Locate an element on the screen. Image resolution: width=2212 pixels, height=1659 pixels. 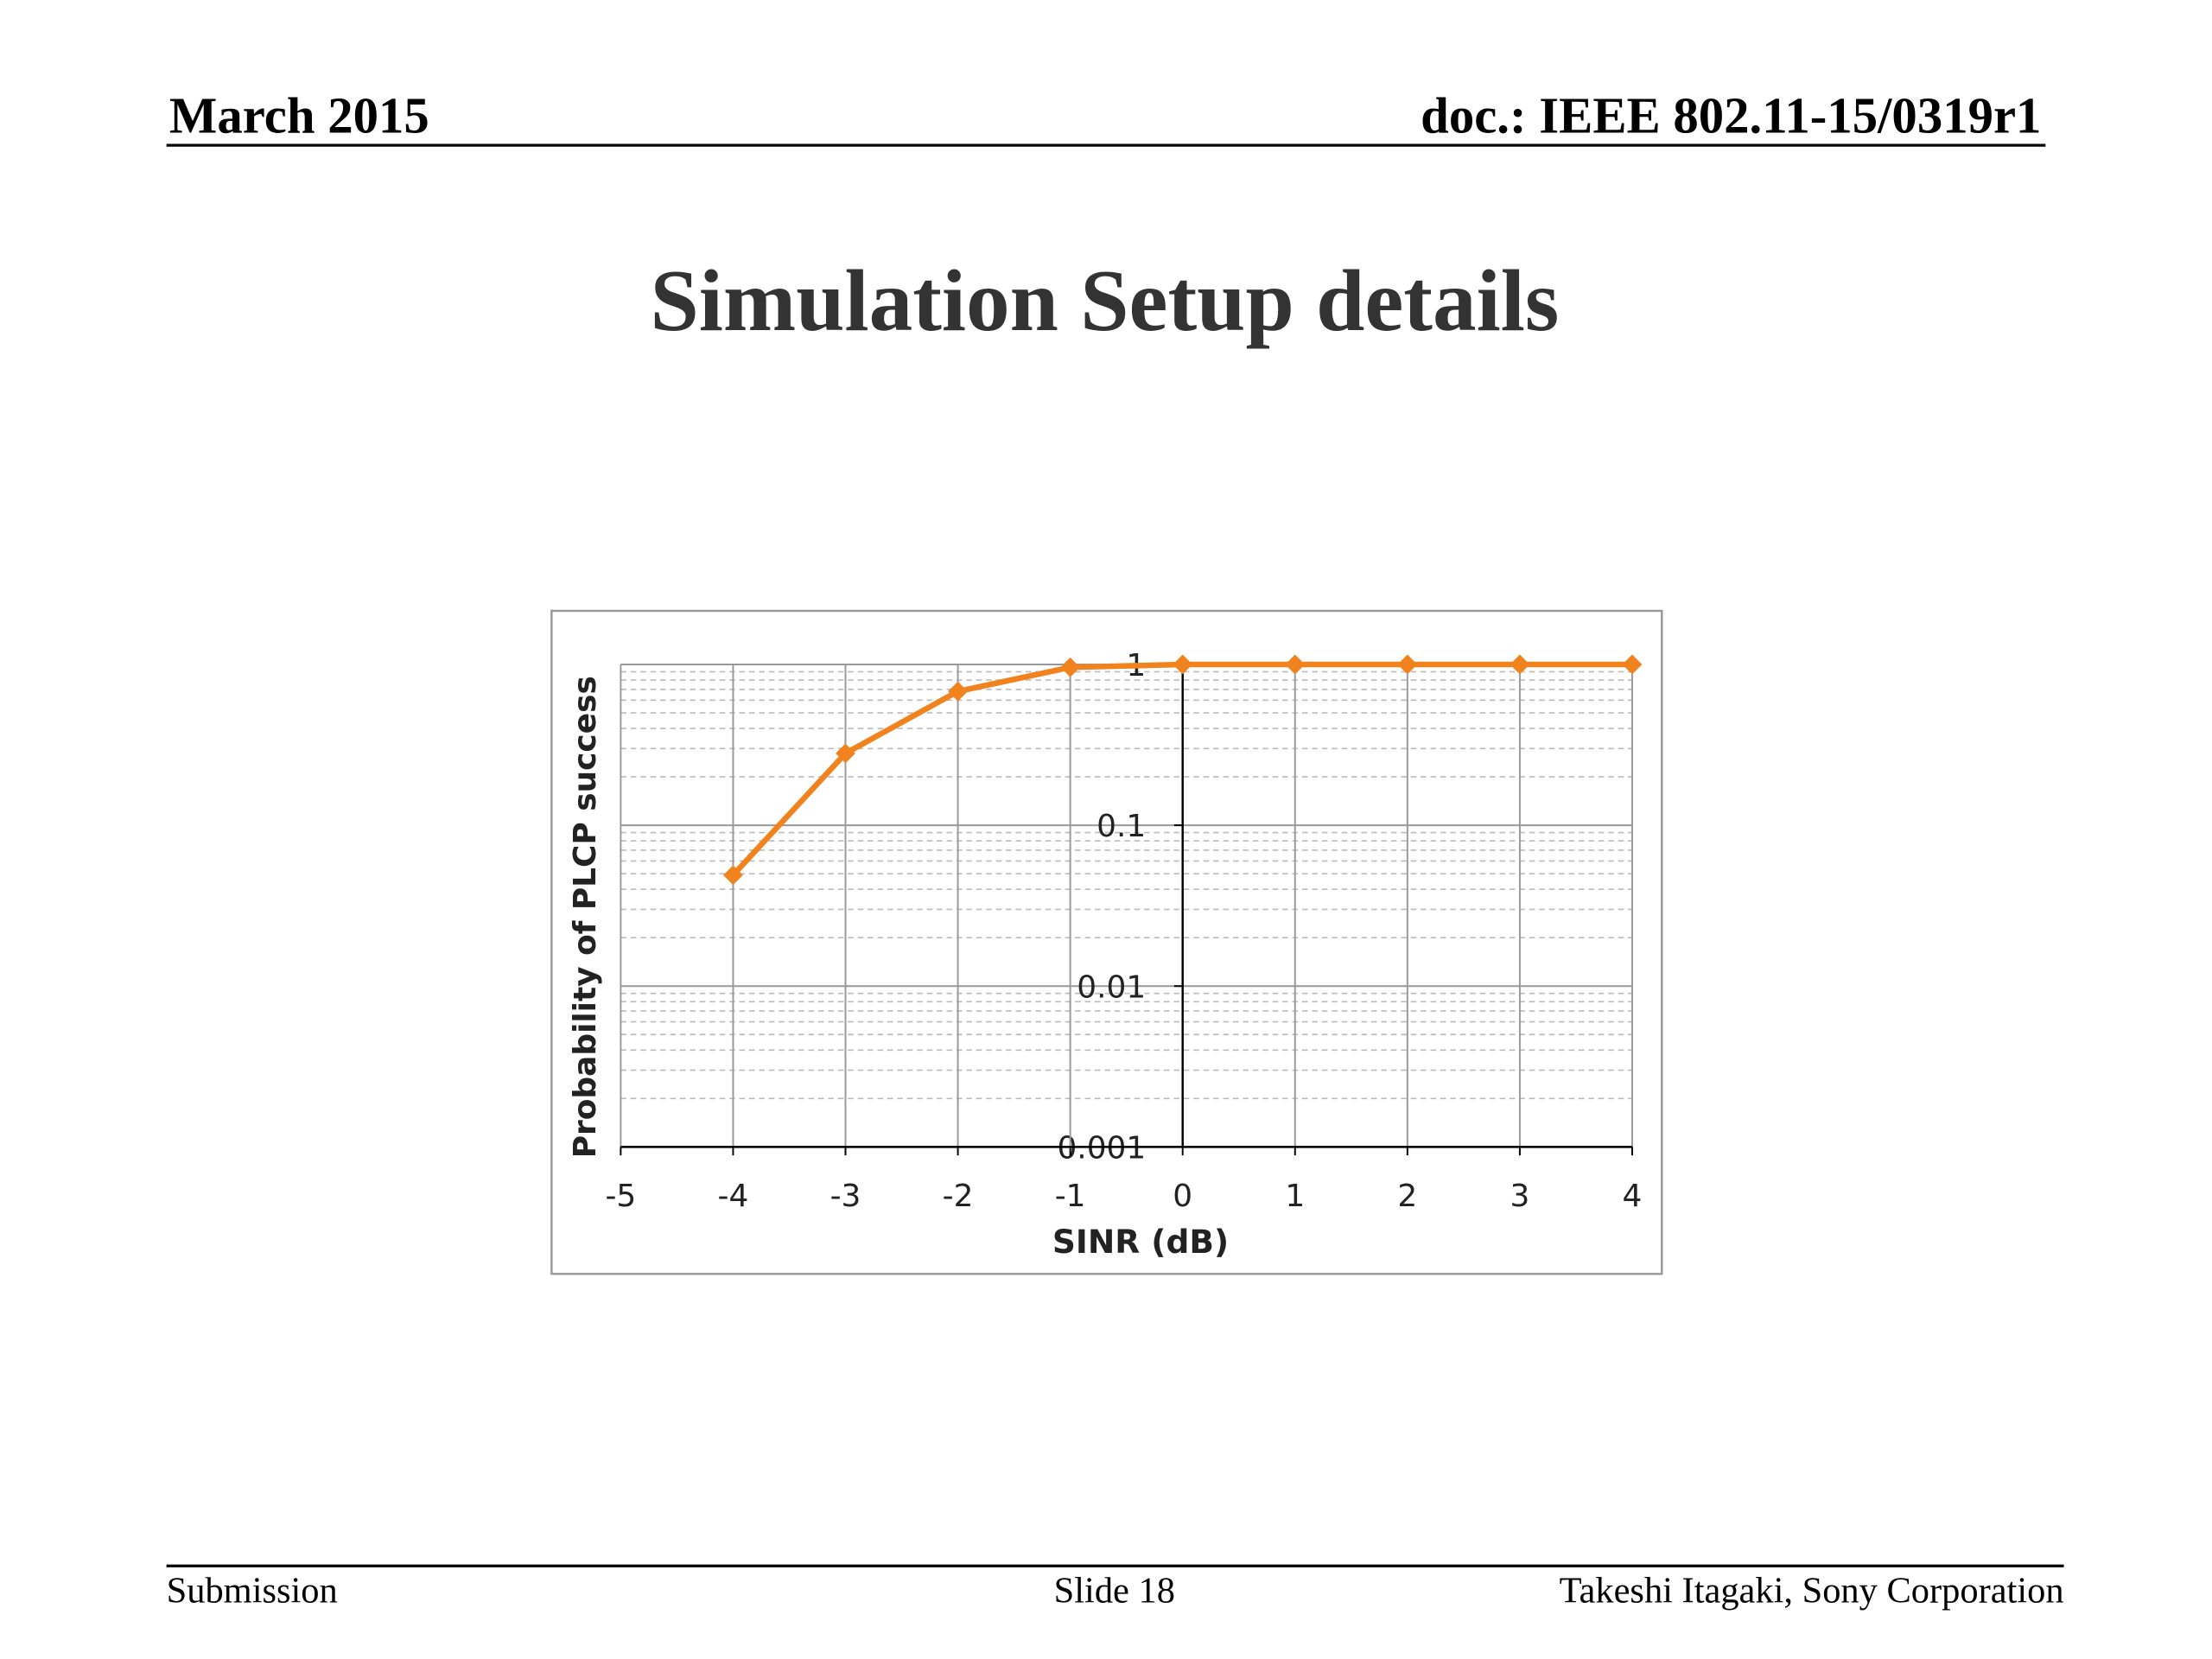
x-axis-label: SINR (dB) is located at coordinates (1140, 1242).